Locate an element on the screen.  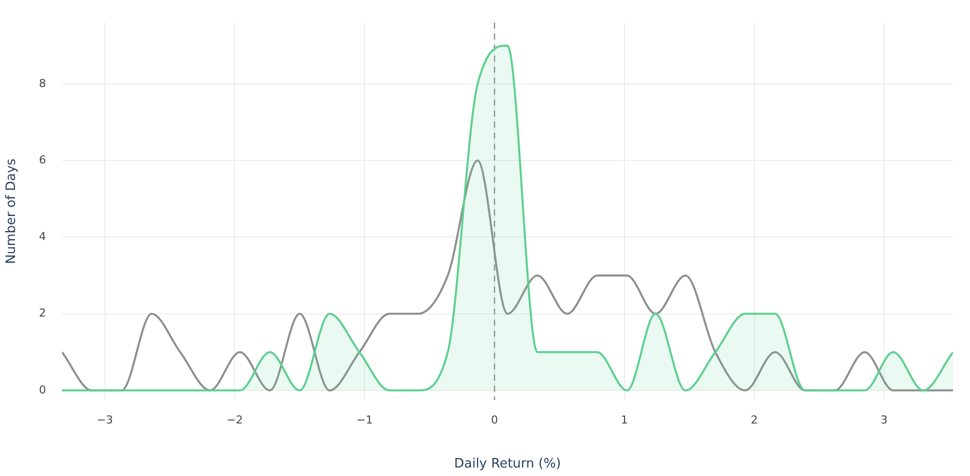
x-tick-label: −3 is located at coordinates (104, 419).